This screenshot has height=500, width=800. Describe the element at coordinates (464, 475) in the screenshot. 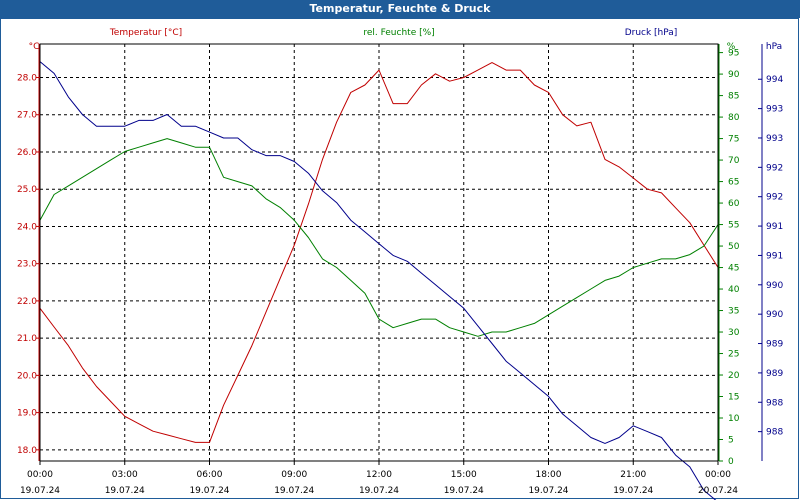

I see `x-tick-time-label: 15:00` at that location.